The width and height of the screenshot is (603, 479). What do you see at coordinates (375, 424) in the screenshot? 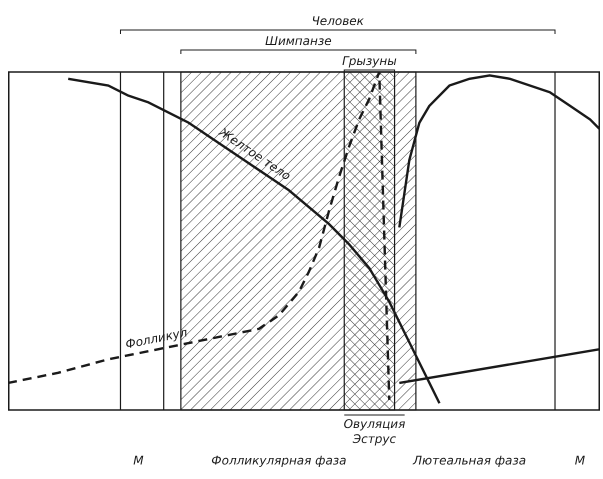
I see `text: Овуляция` at bounding box center [375, 424].